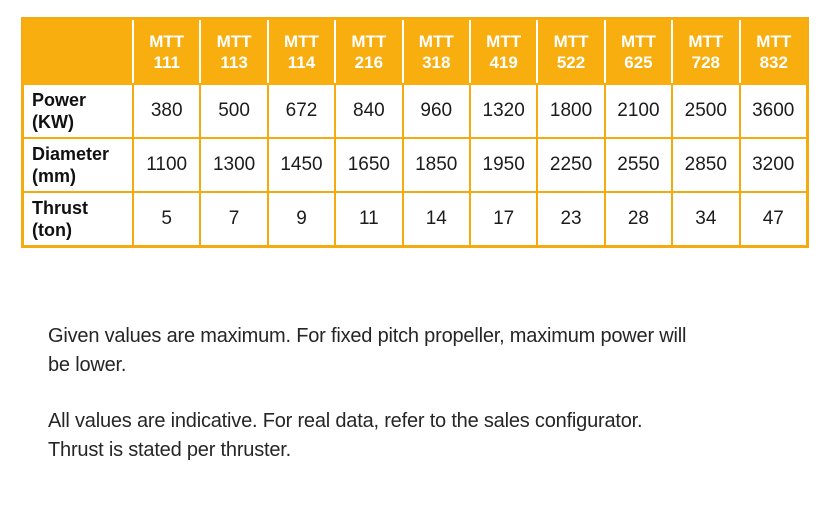 The width and height of the screenshot is (830, 507). Describe the element at coordinates (301, 111) in the screenshot. I see `value-cell: 672` at that location.